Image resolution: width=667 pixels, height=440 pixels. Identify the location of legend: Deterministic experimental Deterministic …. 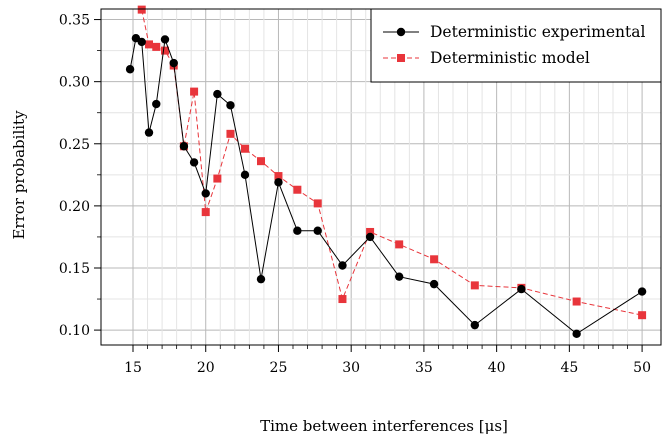
(516, 45).